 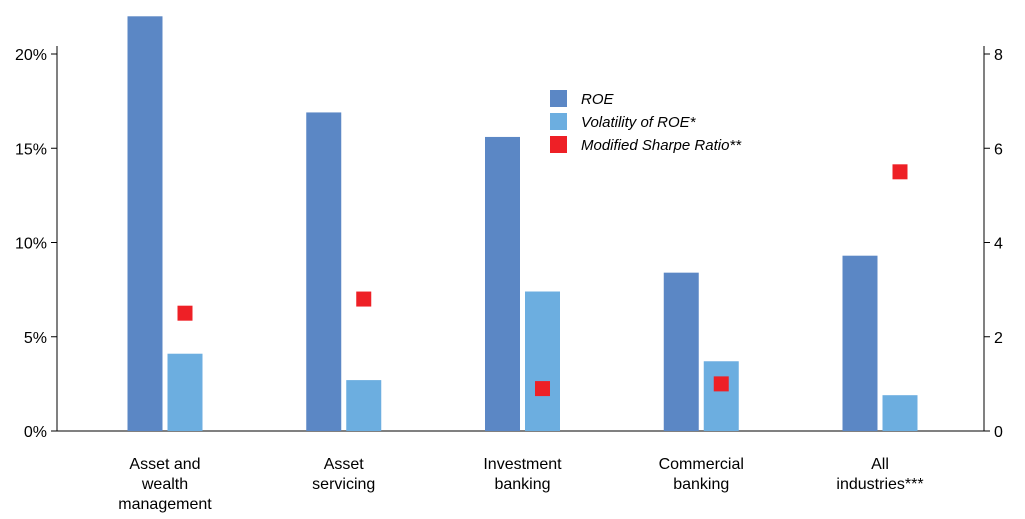 I want to click on category-label-line: Asset and, so click(x=164, y=464).